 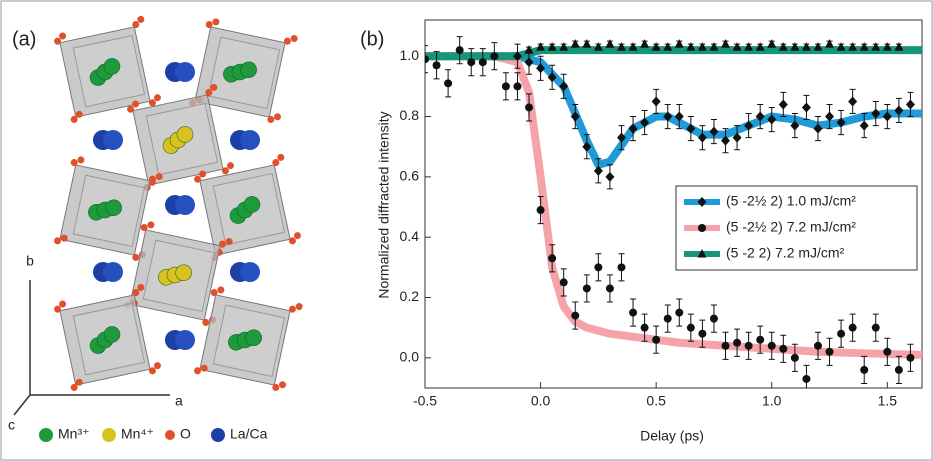 I want to click on legend-label: Mn³⁺, so click(x=74, y=434).